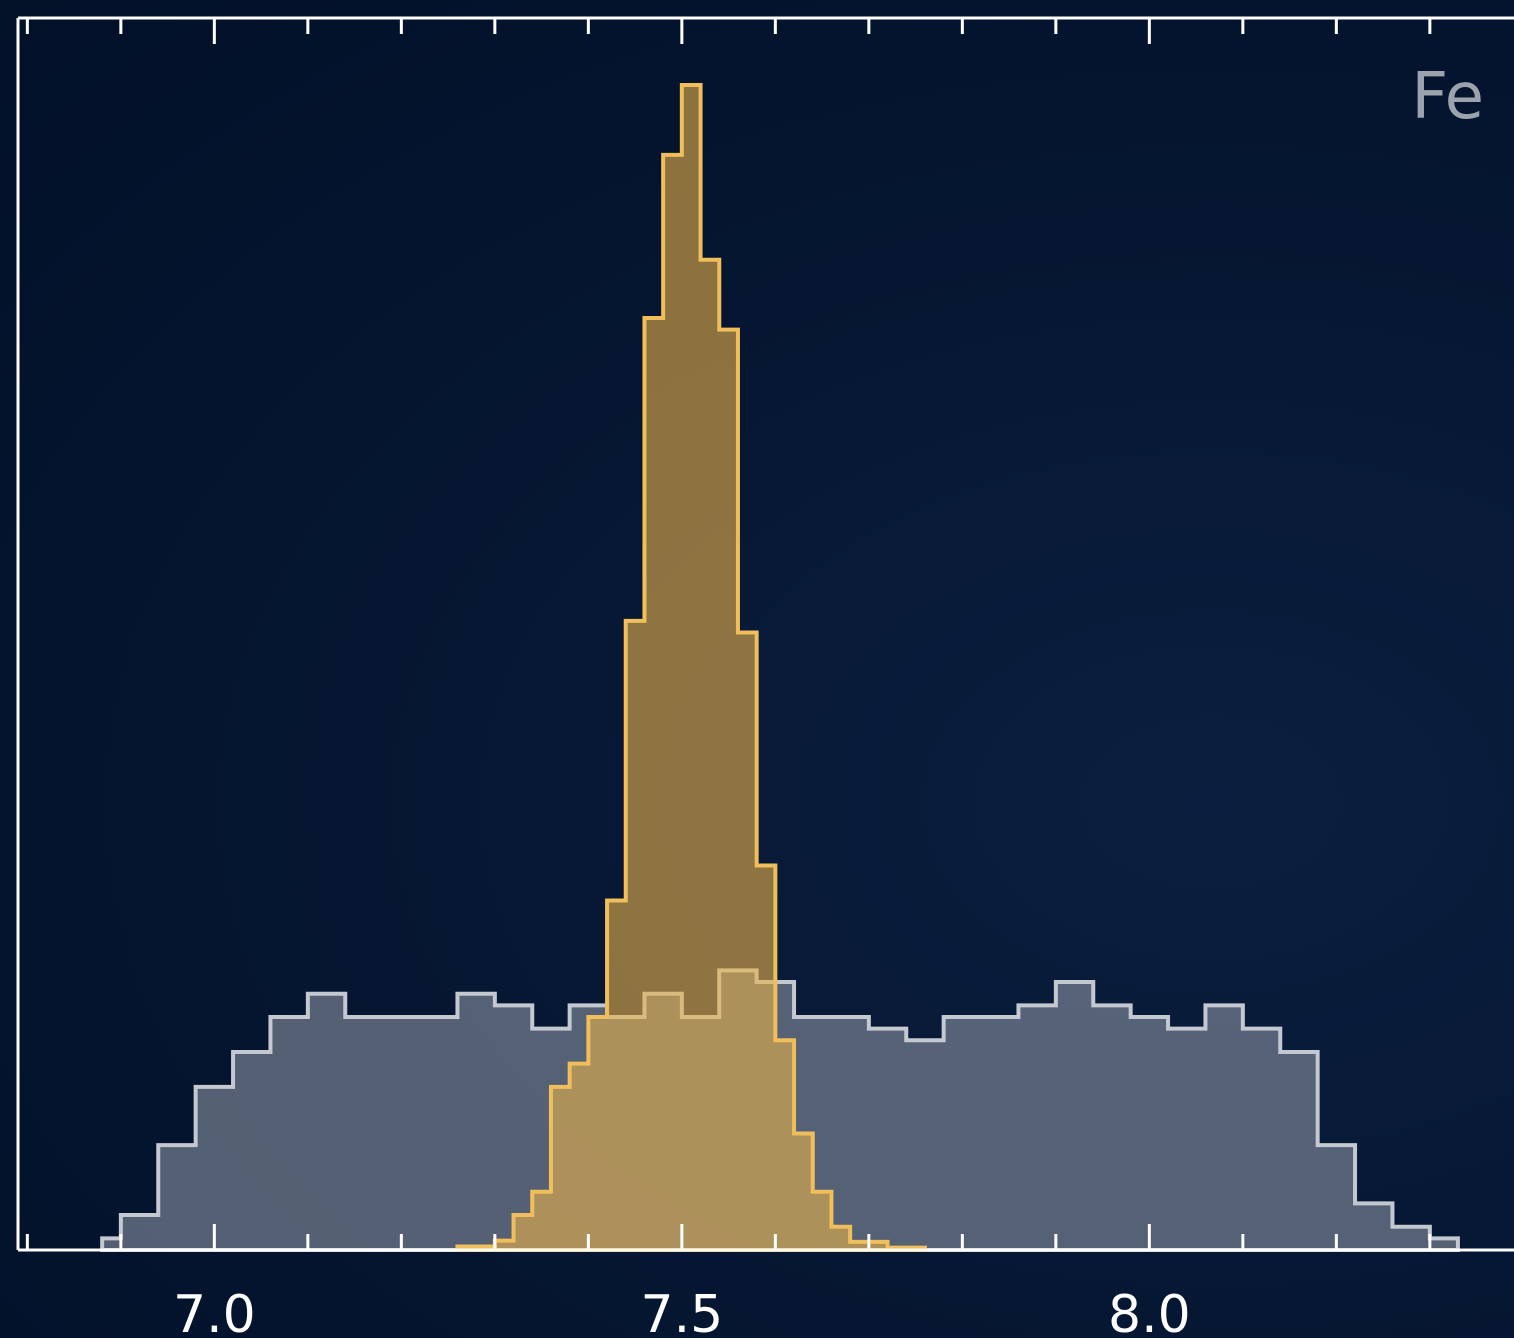 Image resolution: width=1514 pixels, height=1338 pixels. Describe the element at coordinates (214, 1311) in the screenshot. I see `x-tick-label: 7.0` at that location.